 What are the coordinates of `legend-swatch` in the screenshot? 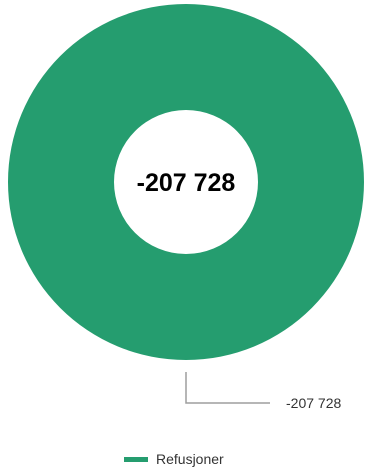 It's located at (136, 459).